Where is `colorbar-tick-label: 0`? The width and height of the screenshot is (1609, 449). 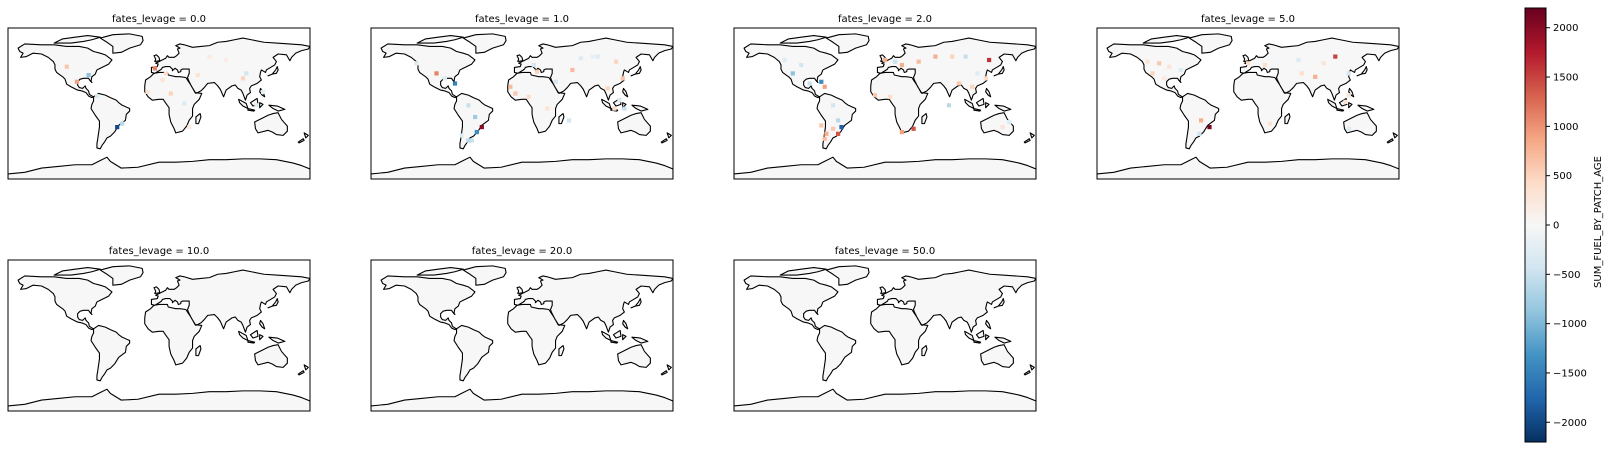 colorbar-tick-label: 0 is located at coordinates (1556, 226).